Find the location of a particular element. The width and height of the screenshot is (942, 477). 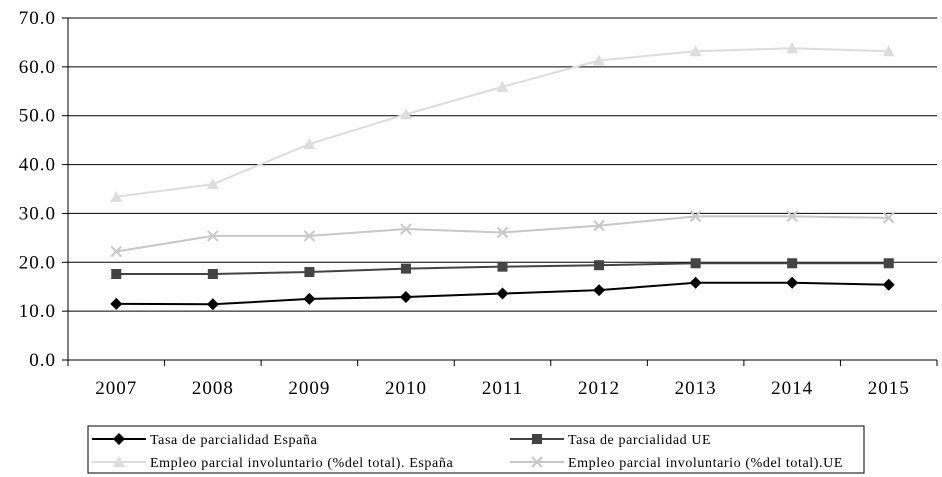

x-tick-label: 2015 is located at coordinates (889, 388).